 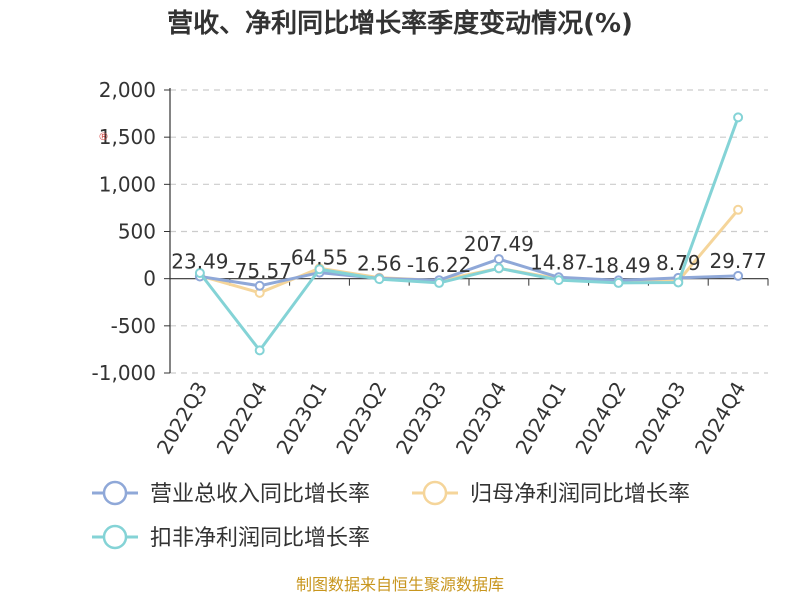 What do you see at coordinates (260, 538) in the screenshot?
I see `legend-label: 扣非净利润同比增长率` at bounding box center [260, 538].